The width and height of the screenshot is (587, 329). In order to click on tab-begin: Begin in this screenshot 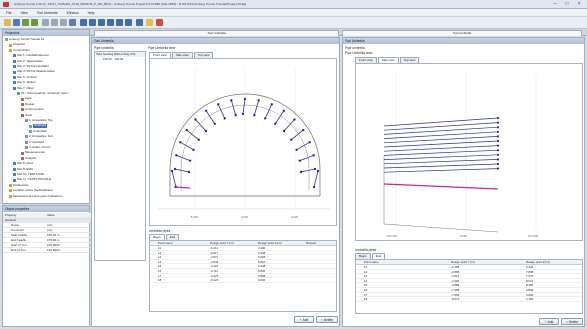, I will do `click(363, 256)`.